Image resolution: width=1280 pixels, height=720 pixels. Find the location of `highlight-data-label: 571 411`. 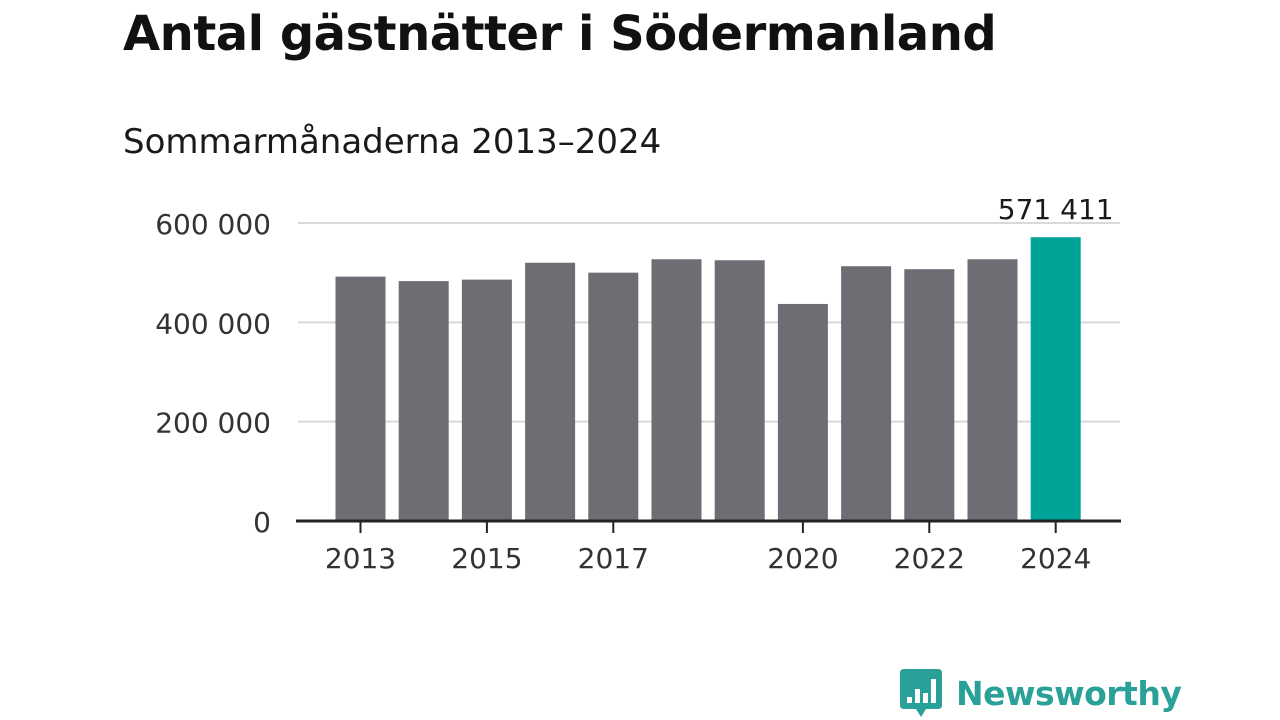

highlight-data-label: 571 411 is located at coordinates (1056, 209).